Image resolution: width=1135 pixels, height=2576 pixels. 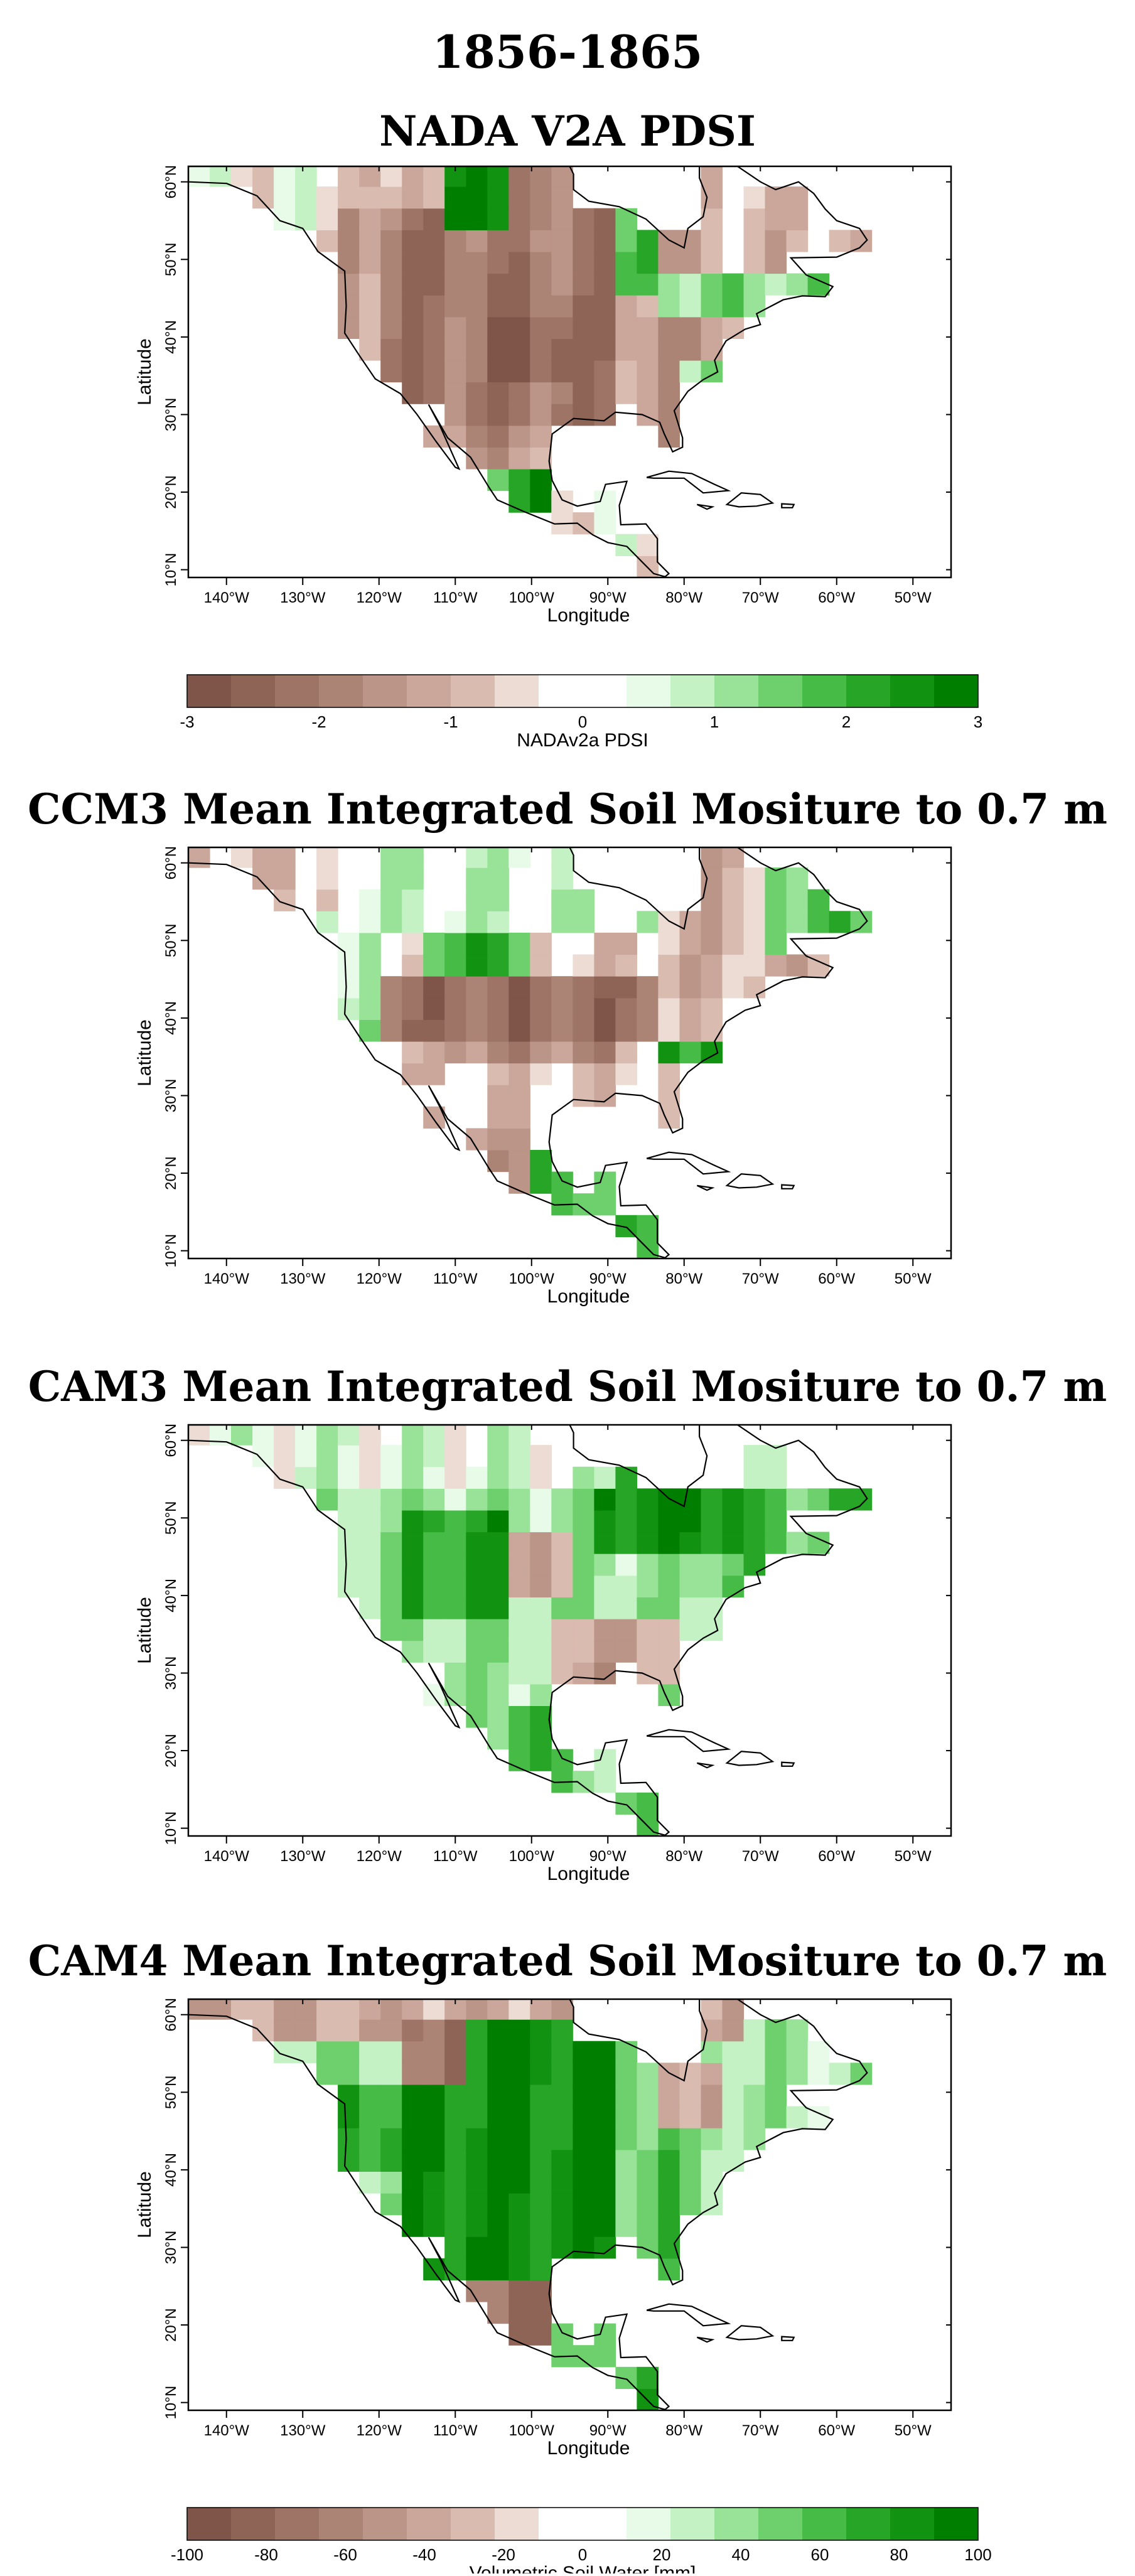 What do you see at coordinates (227, 1278) in the screenshot?
I see `x-tick-label: 140°W` at bounding box center [227, 1278].